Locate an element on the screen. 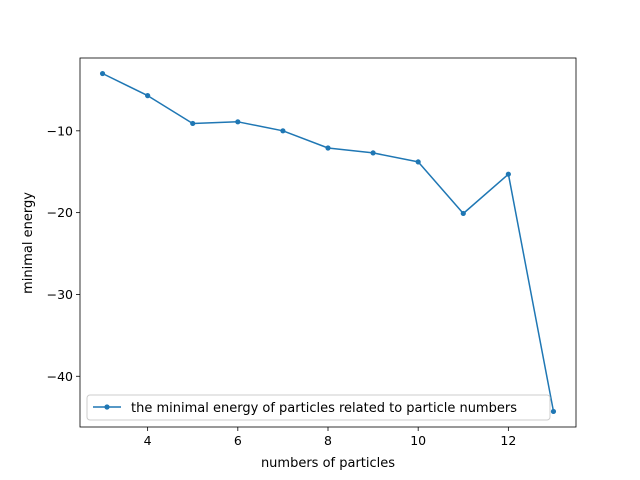  x-tick-label: 4 is located at coordinates (148, 440).